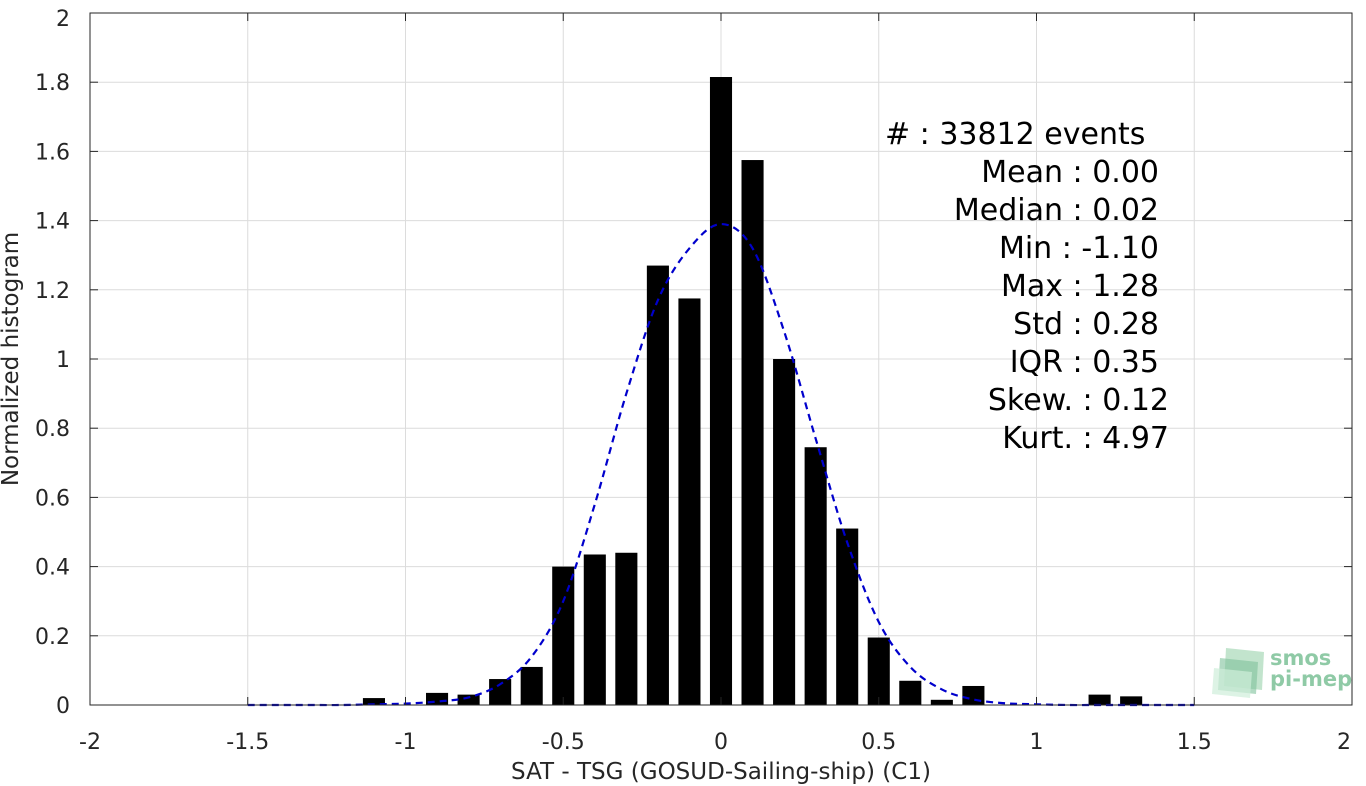  Describe the element at coordinates (1056, 210) in the screenshot. I see `stats-line: Median : 0.02` at that location.